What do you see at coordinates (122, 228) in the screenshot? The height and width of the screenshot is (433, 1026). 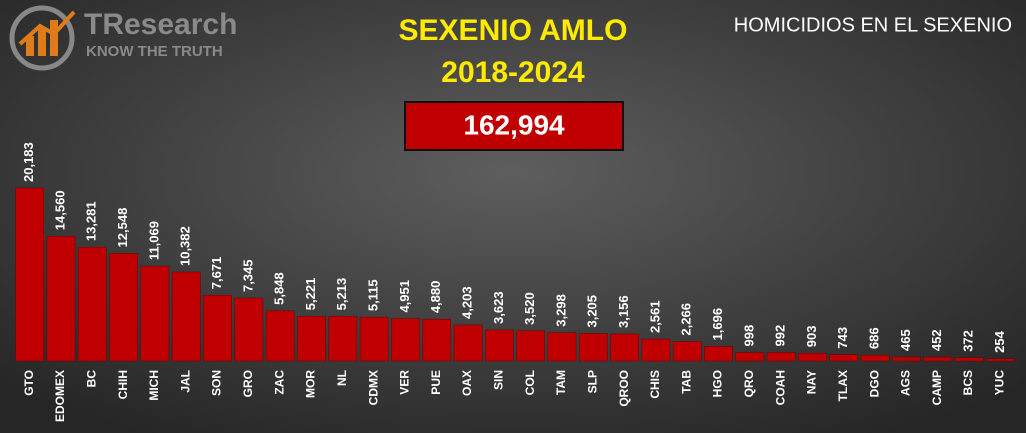 I see `value-label: 12,548` at bounding box center [122, 228].